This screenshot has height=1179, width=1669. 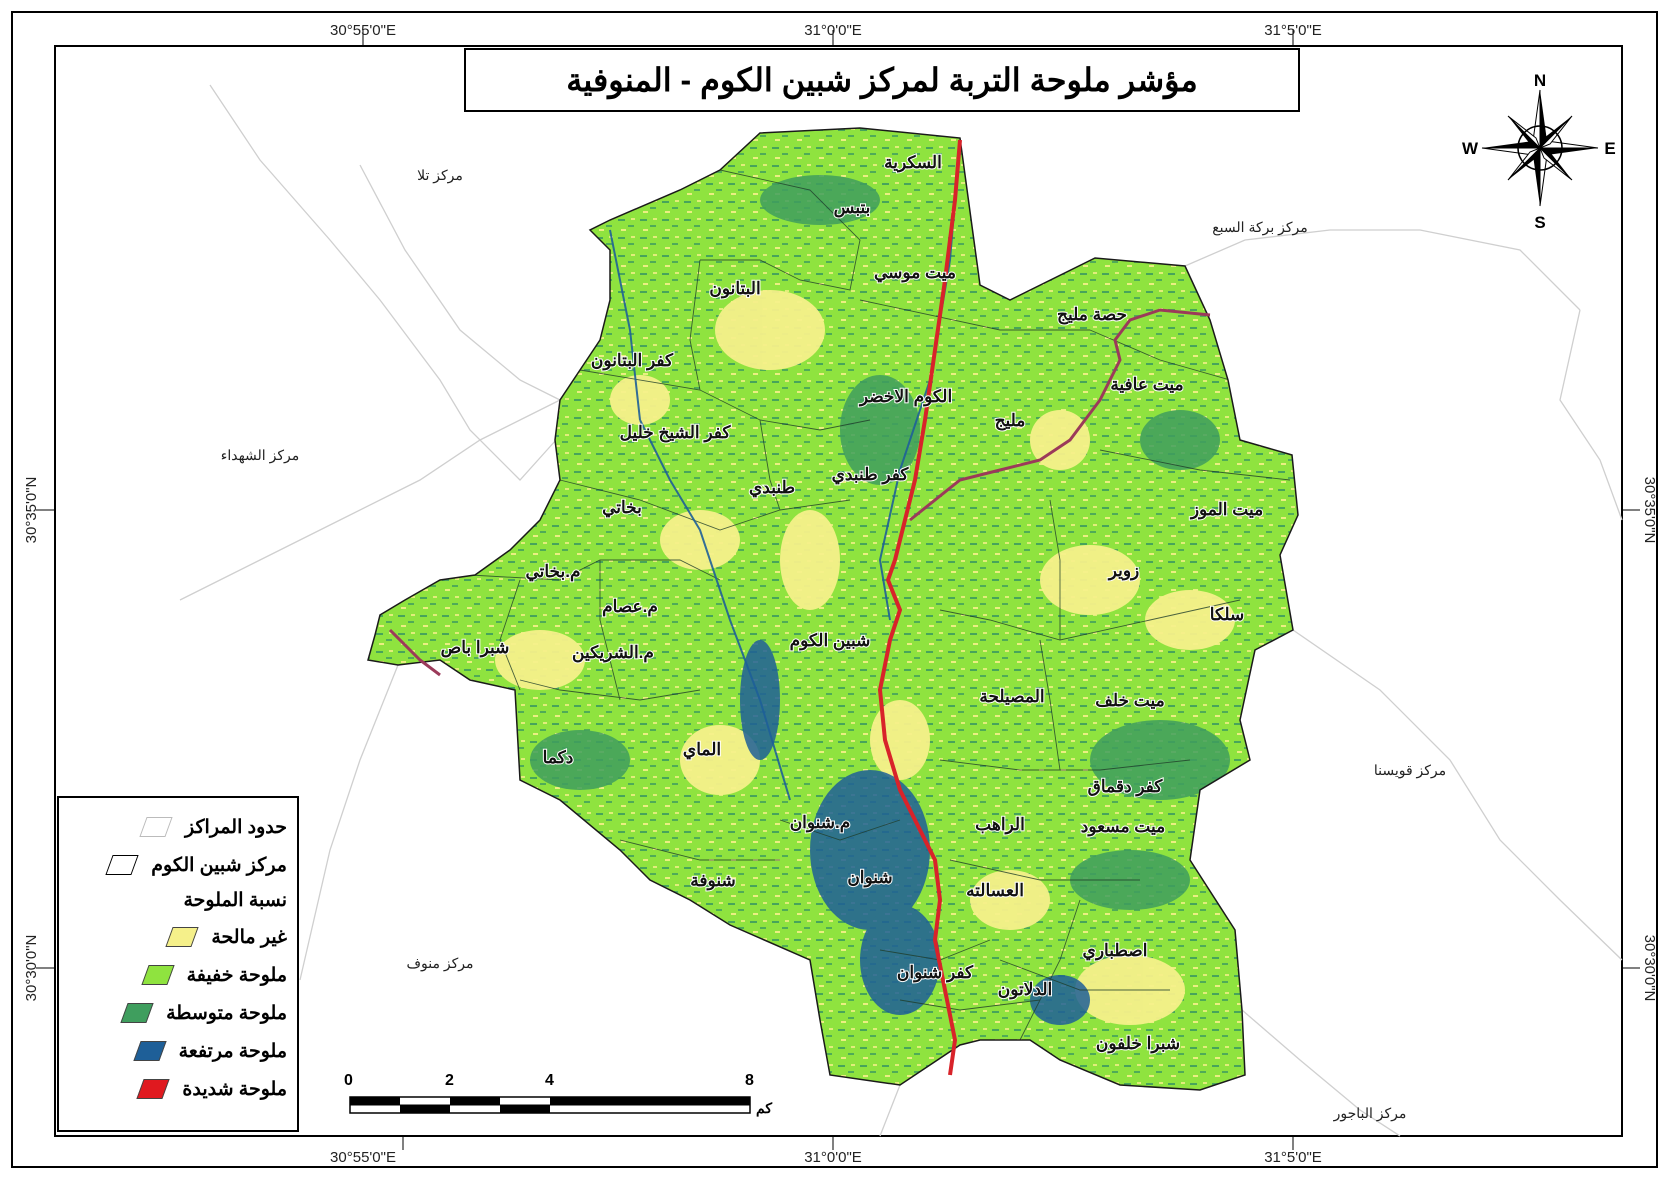 What do you see at coordinates (749, 1080) in the screenshot?
I see `scale-tick-8: 8` at bounding box center [749, 1080].